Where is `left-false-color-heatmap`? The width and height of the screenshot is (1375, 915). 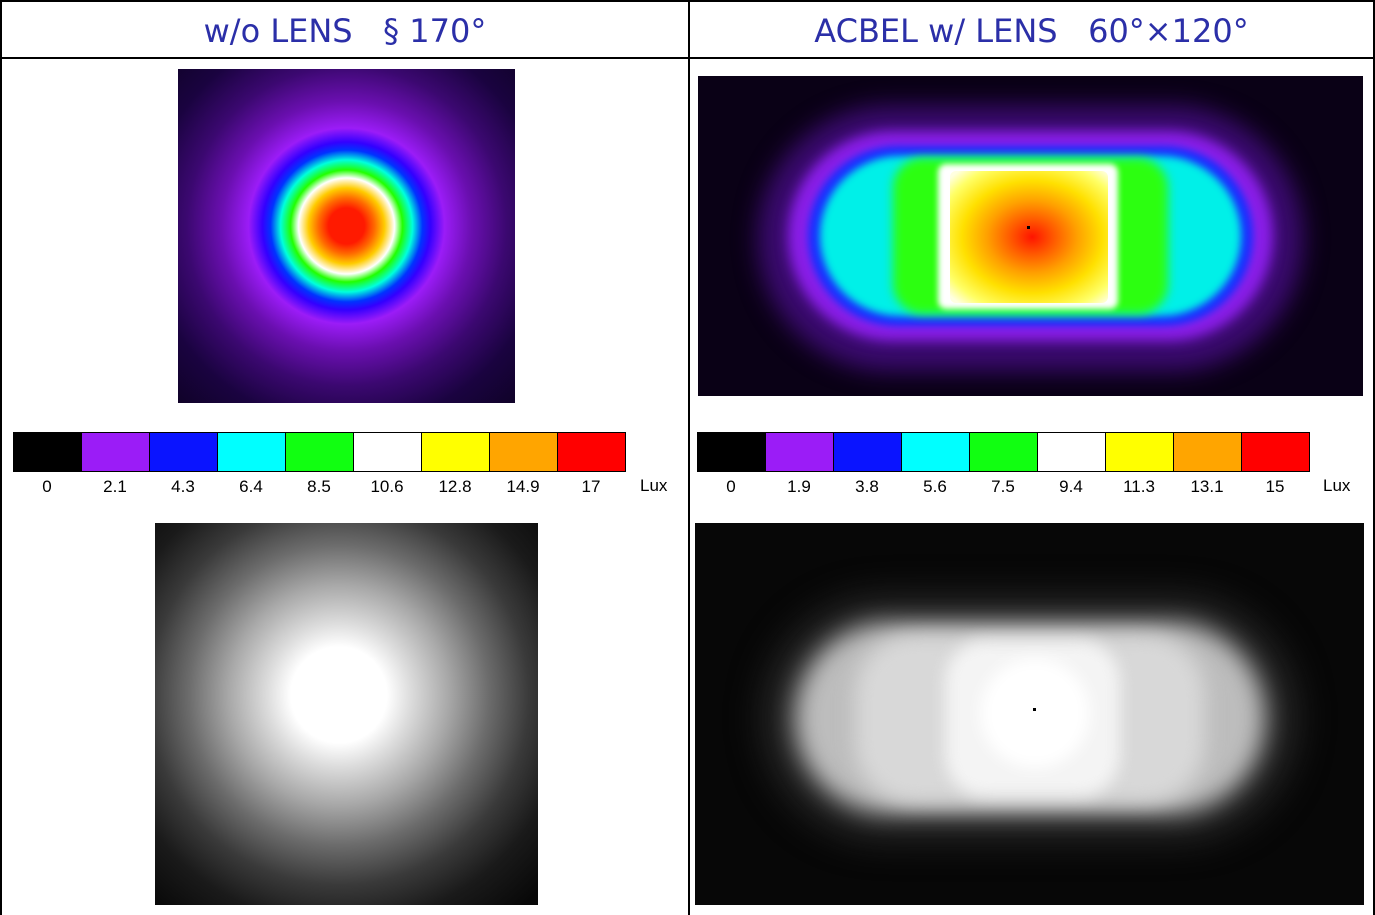 left-false-color-heatmap is located at coordinates (346, 236).